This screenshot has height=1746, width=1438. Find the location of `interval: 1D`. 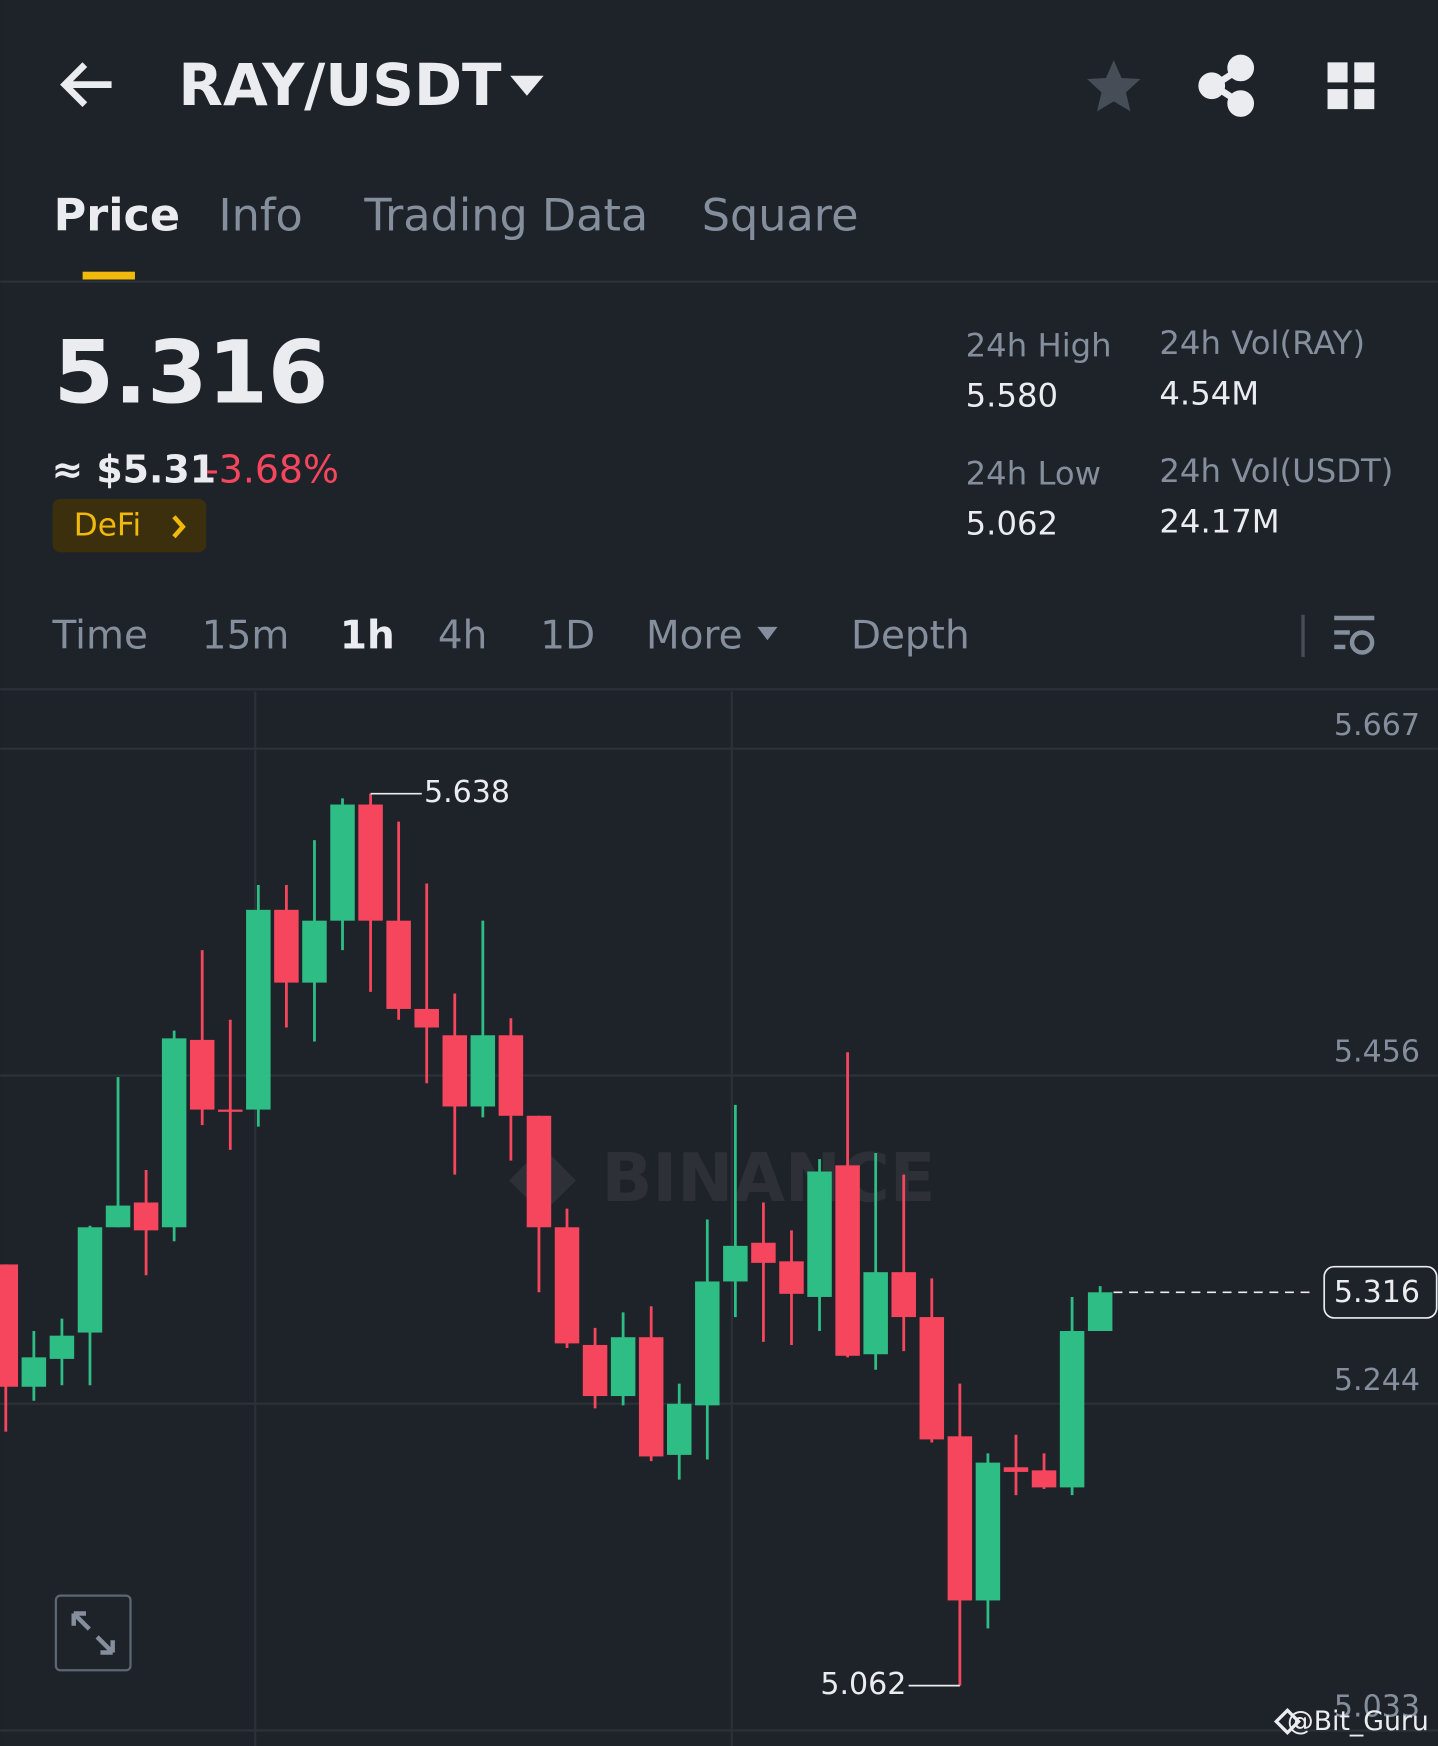

interval: 1D is located at coordinates (567, 636).